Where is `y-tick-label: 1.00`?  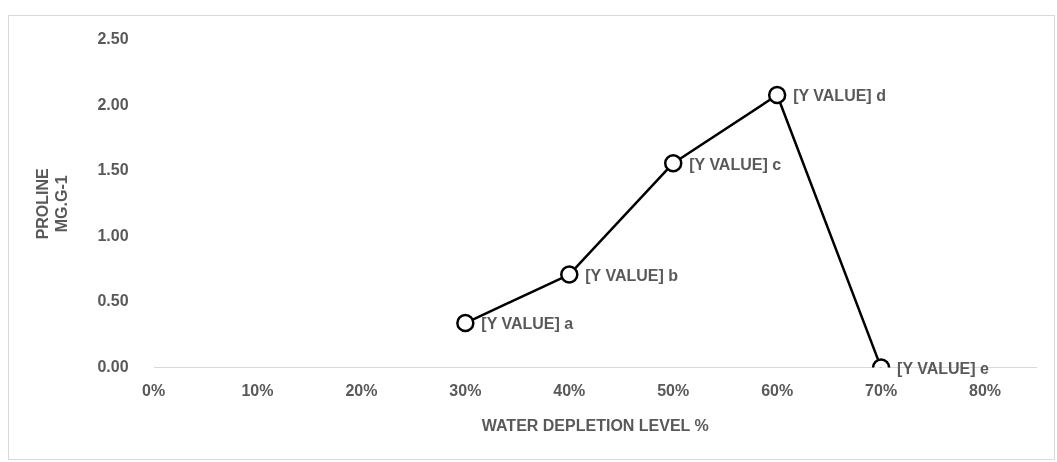 y-tick-label: 1.00 is located at coordinates (113, 235).